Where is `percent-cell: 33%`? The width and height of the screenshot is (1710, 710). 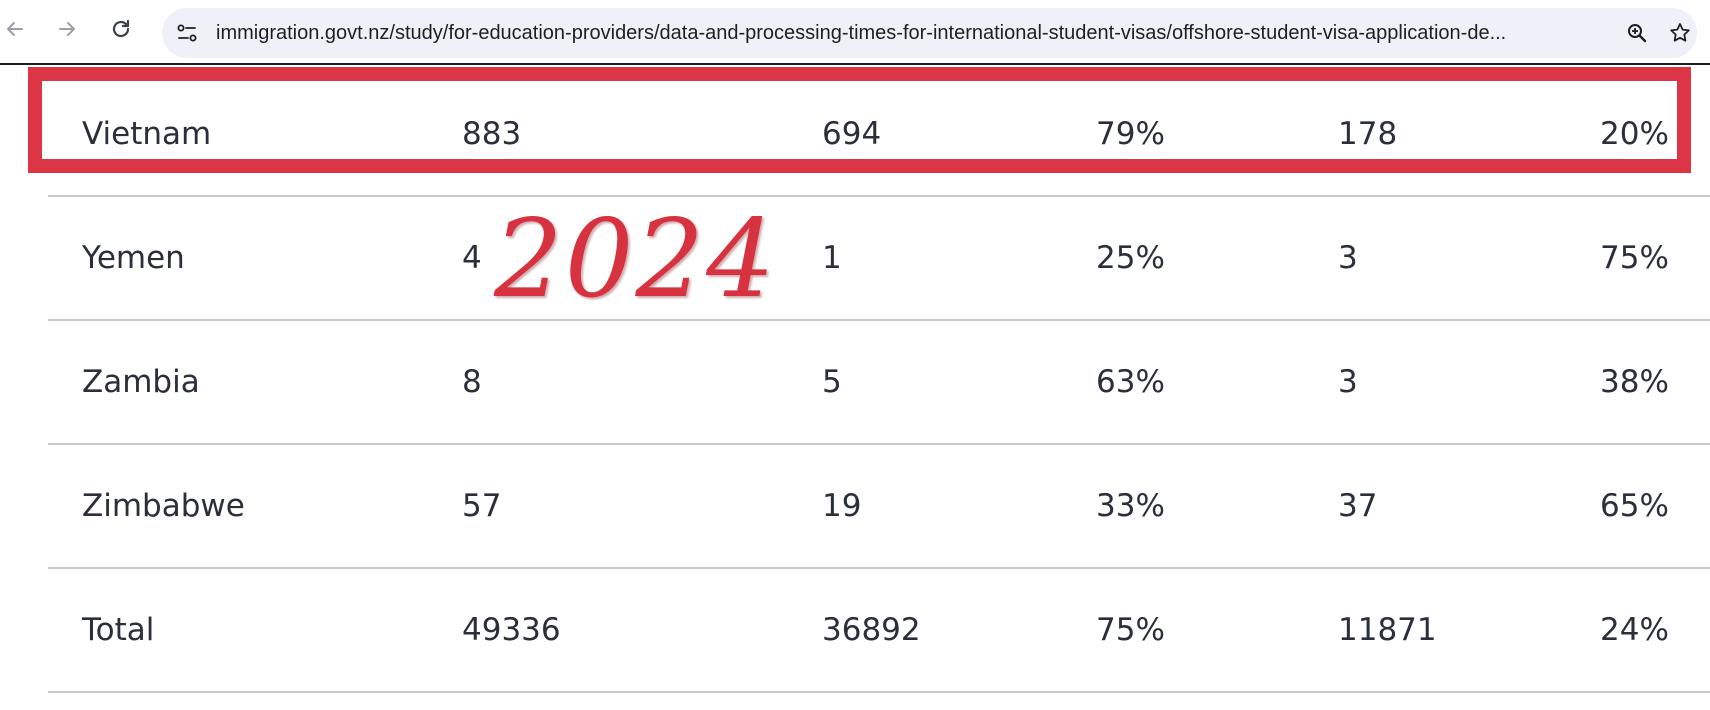 percent-cell: 33% is located at coordinates (1130, 506).